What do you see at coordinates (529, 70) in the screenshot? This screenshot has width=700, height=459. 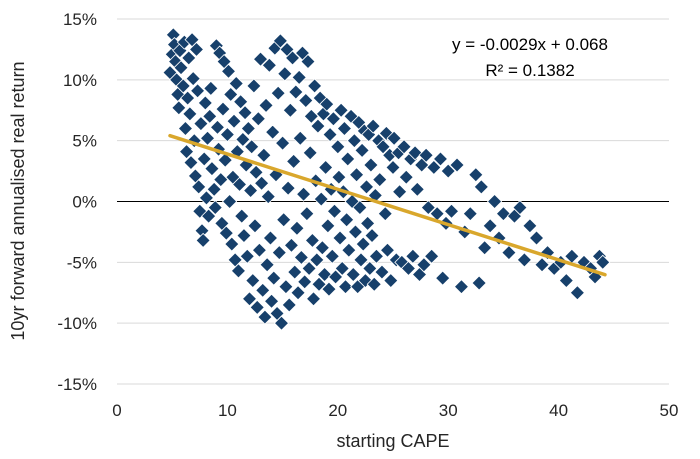 I see `trendline-r-squared: R² = 0.1382` at bounding box center [529, 70].